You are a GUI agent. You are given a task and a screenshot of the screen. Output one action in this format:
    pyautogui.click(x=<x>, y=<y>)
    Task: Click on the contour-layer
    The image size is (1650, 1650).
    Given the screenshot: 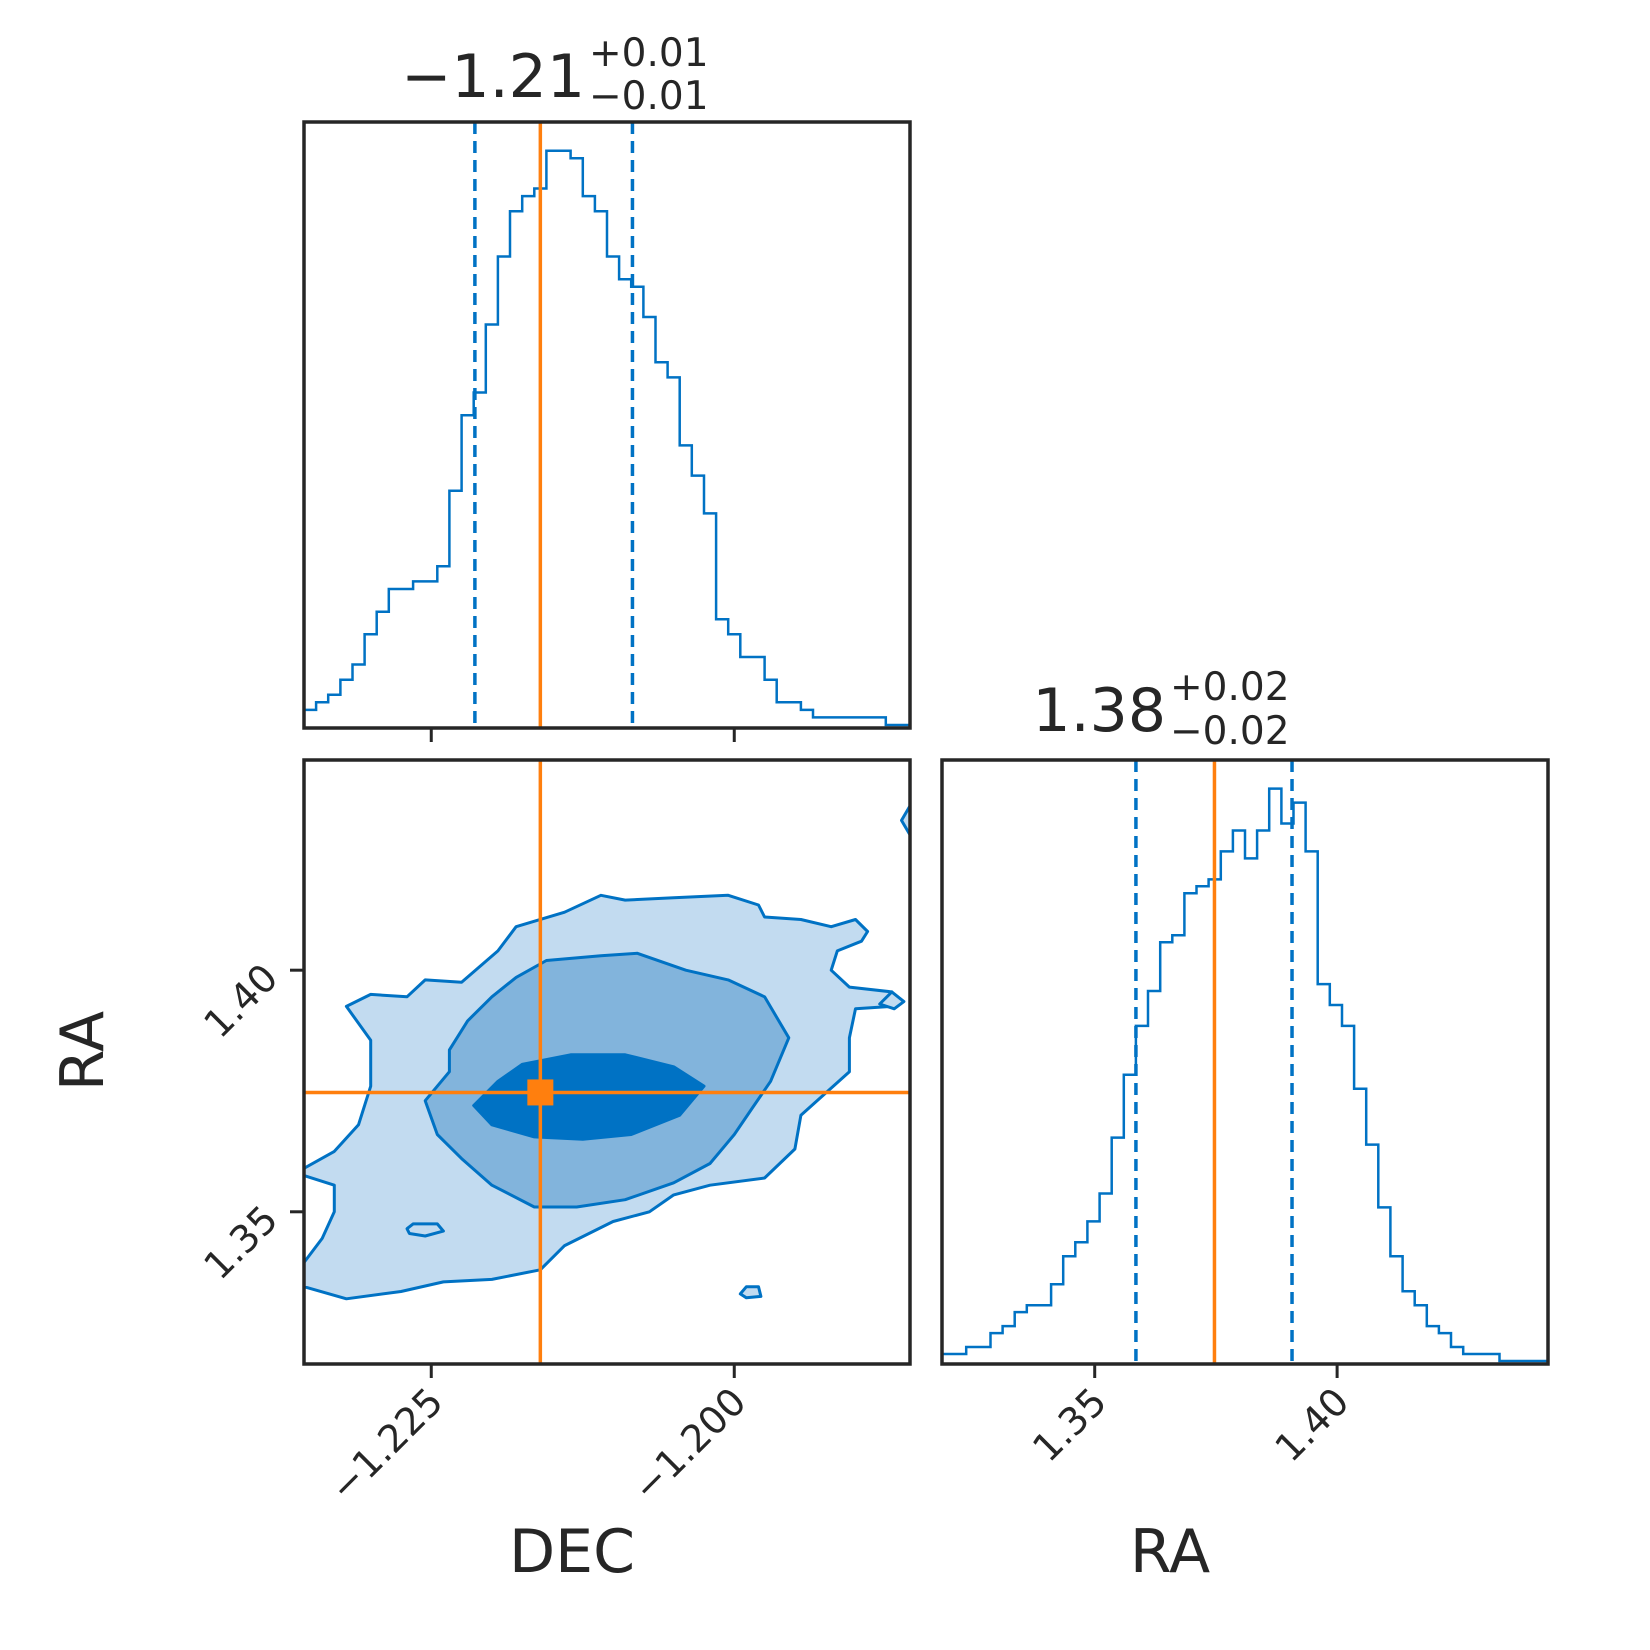 What is the action you would take?
    pyautogui.click(x=607, y=1062)
    